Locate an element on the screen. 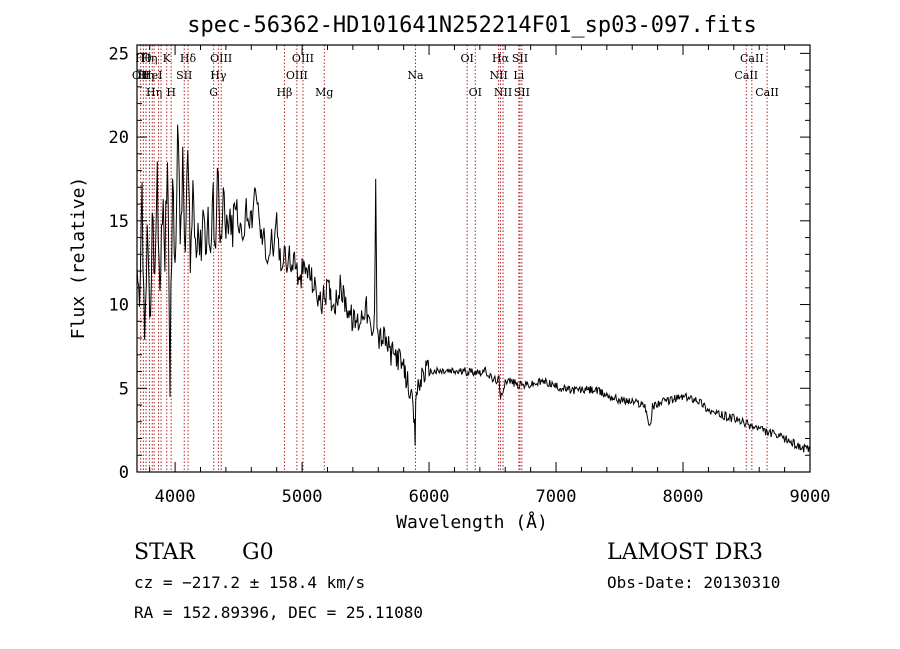  y-tick-label: 20 is located at coordinates (119, 138).